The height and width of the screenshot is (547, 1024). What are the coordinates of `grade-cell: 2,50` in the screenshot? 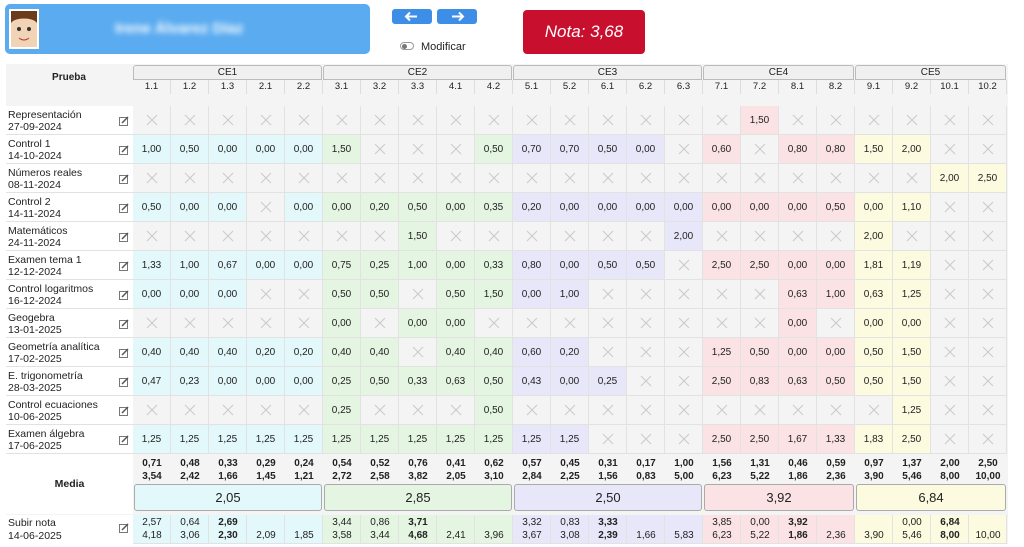 It's located at (760, 265).